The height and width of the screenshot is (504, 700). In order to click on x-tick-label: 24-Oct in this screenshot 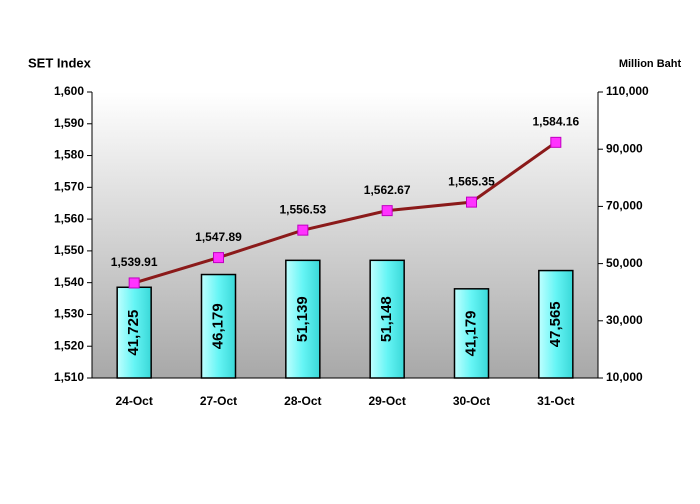, I will do `click(133, 401)`.